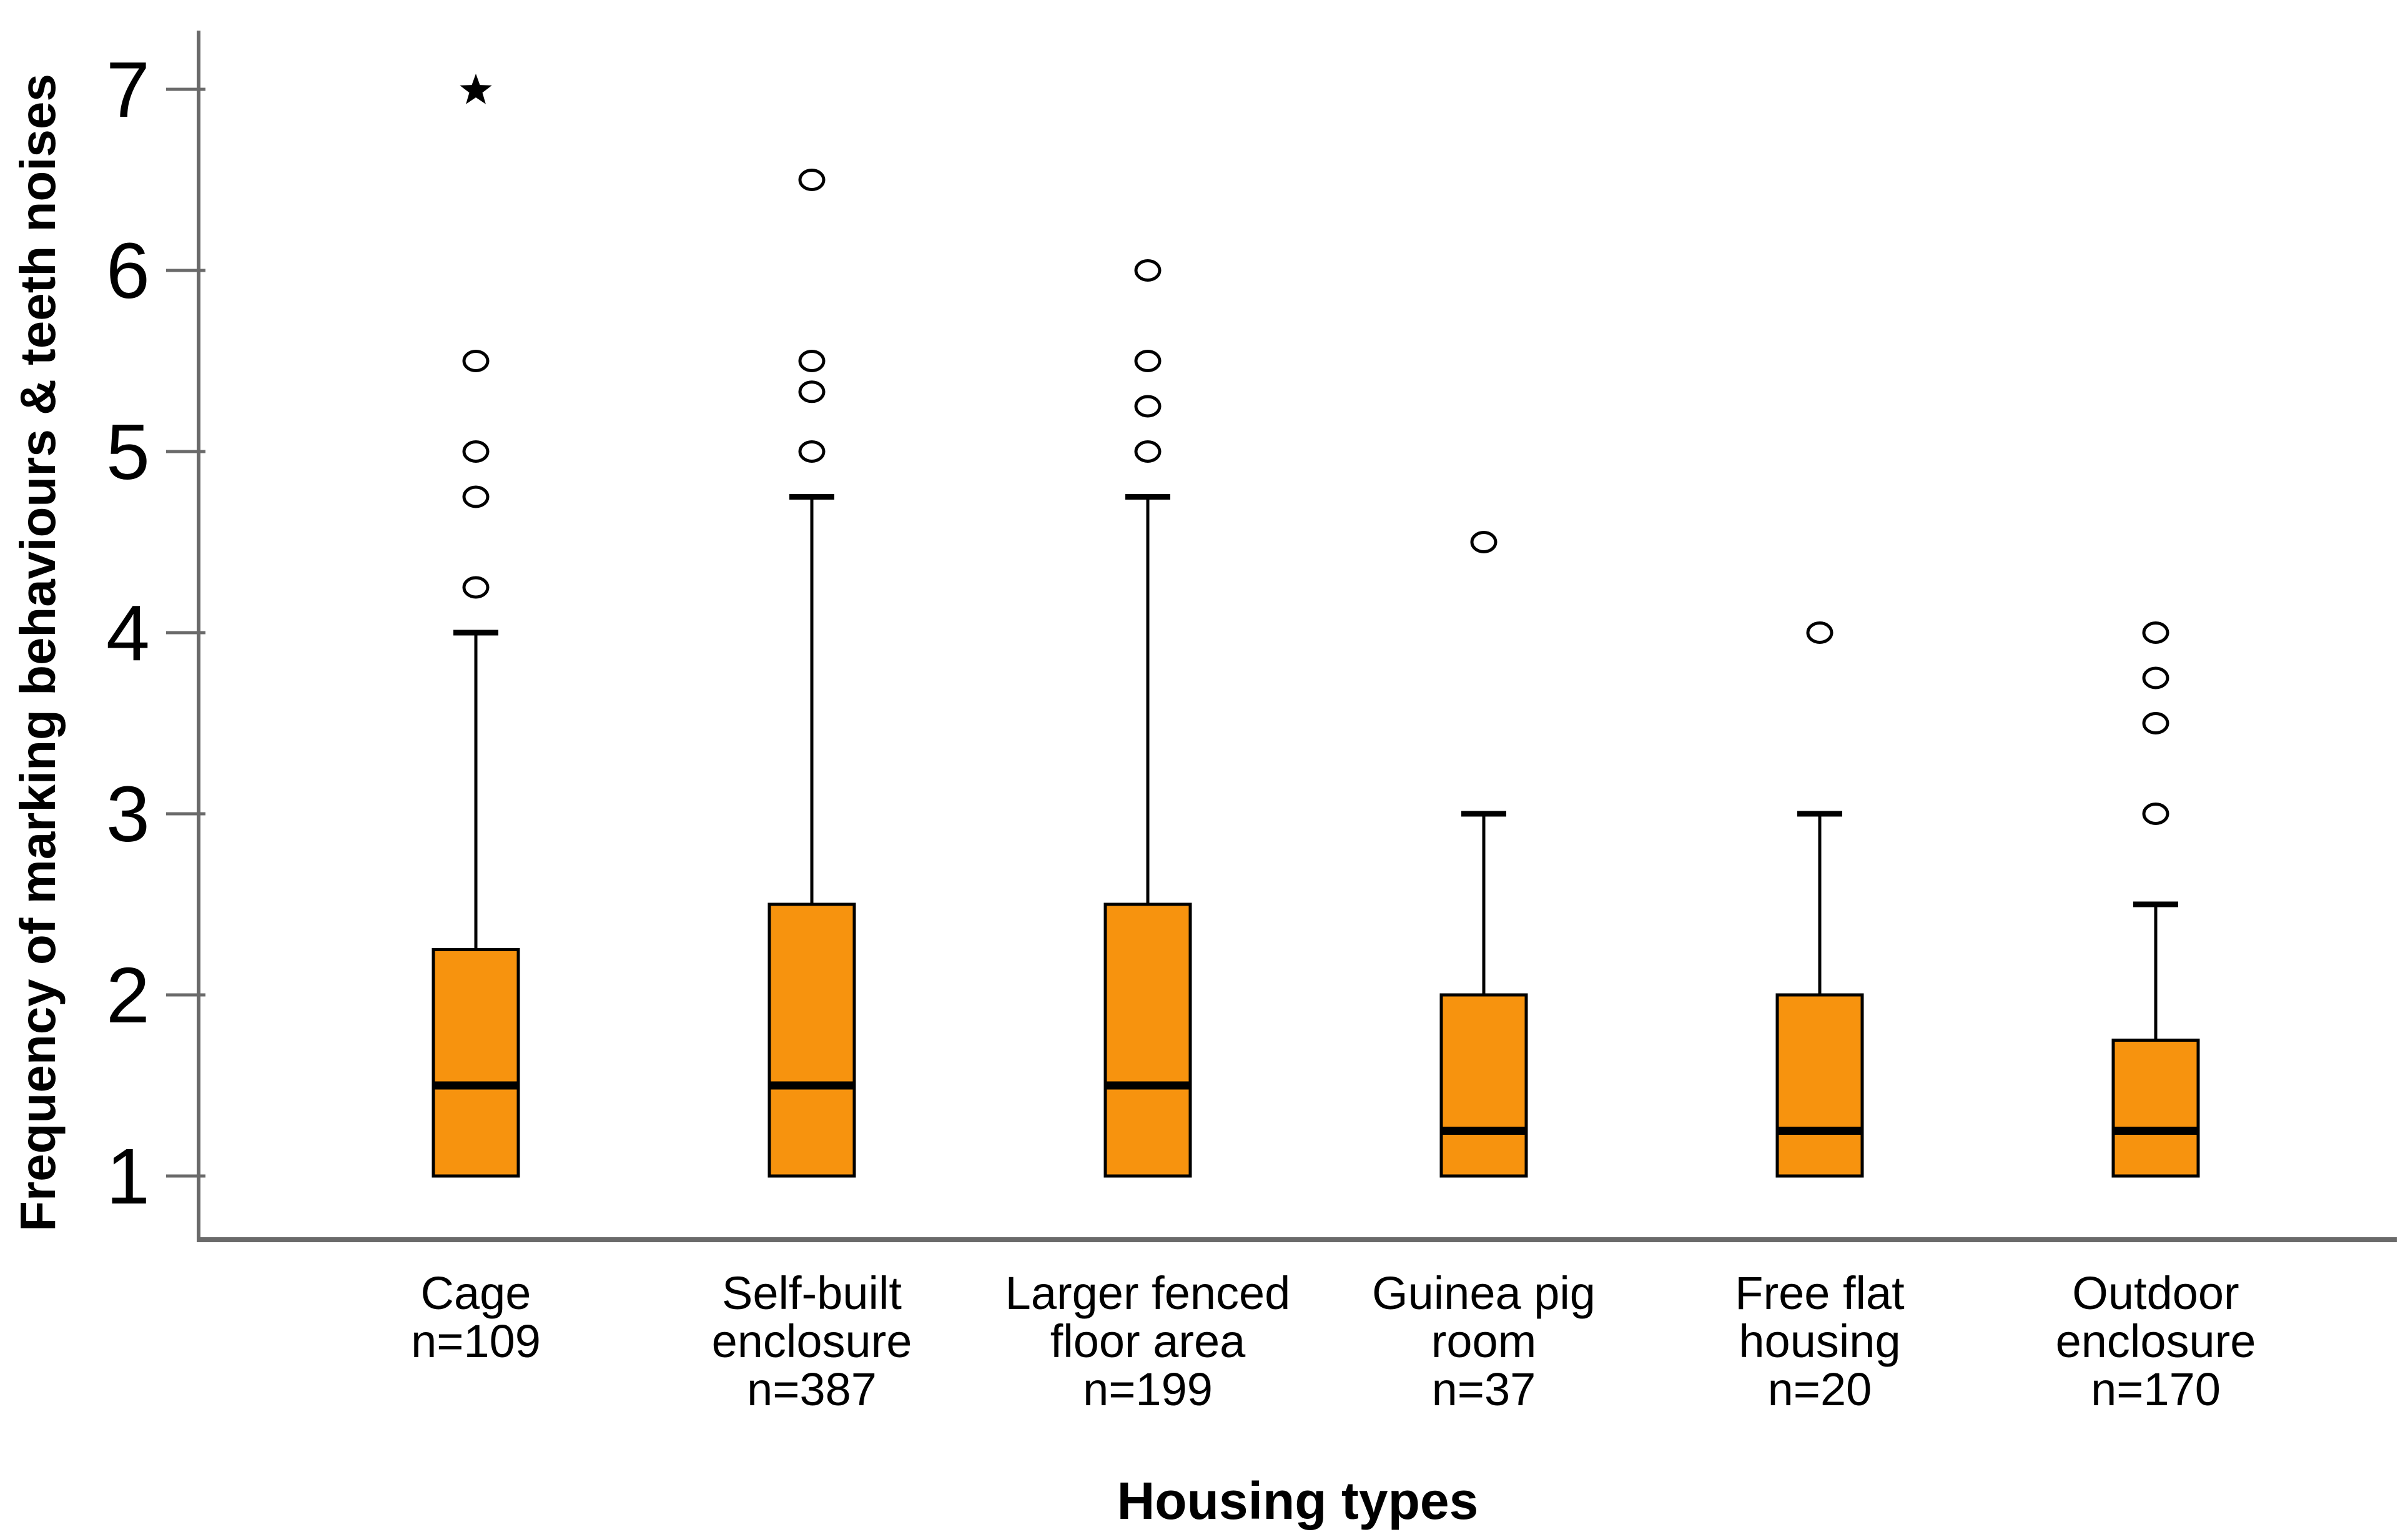 Image resolution: width=2408 pixels, height=1532 pixels. Describe the element at coordinates (1148, 1293) in the screenshot. I see `x-category-label: Larger fenced` at that location.